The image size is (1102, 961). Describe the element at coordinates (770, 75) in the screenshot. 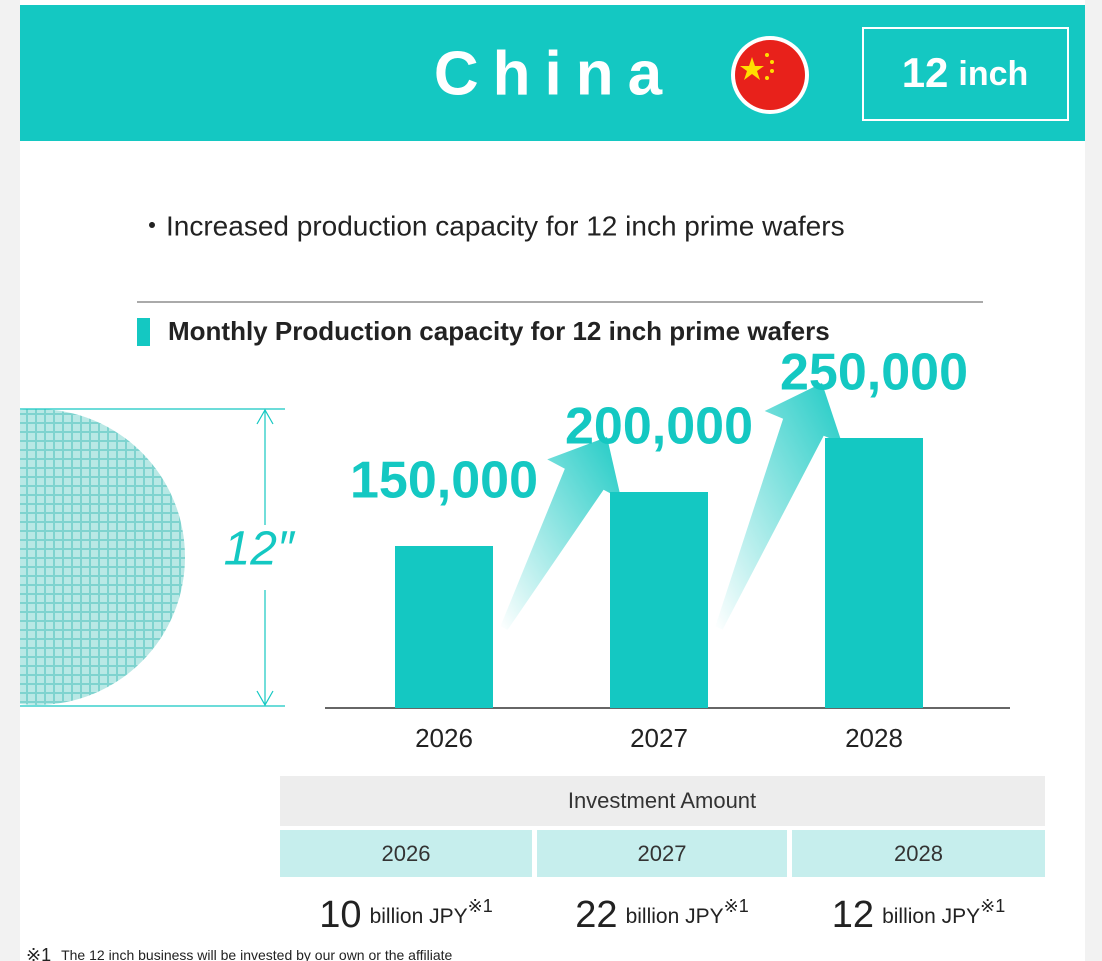

I see `china-flag` at that location.